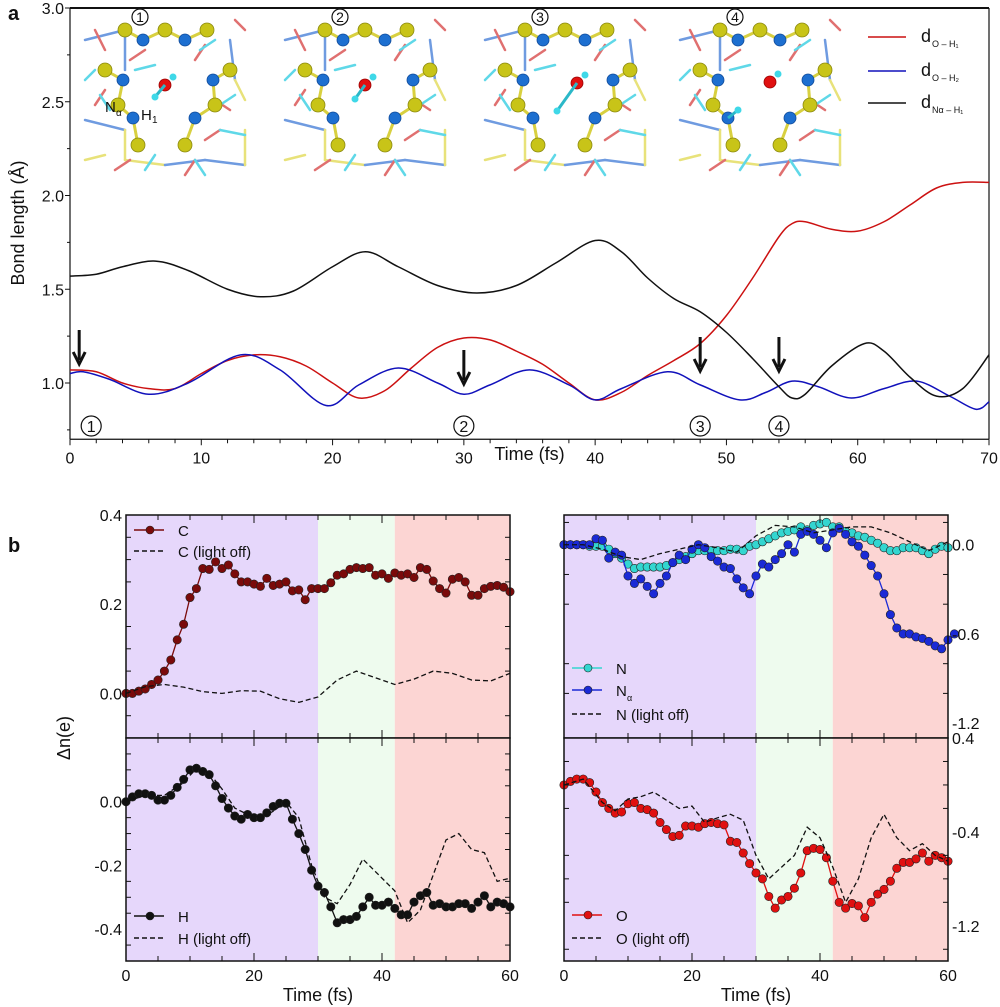 Image resolution: width=1000 pixels, height=1007 pixels. I want to click on structure-inset-3: 3, so click(565, 92).